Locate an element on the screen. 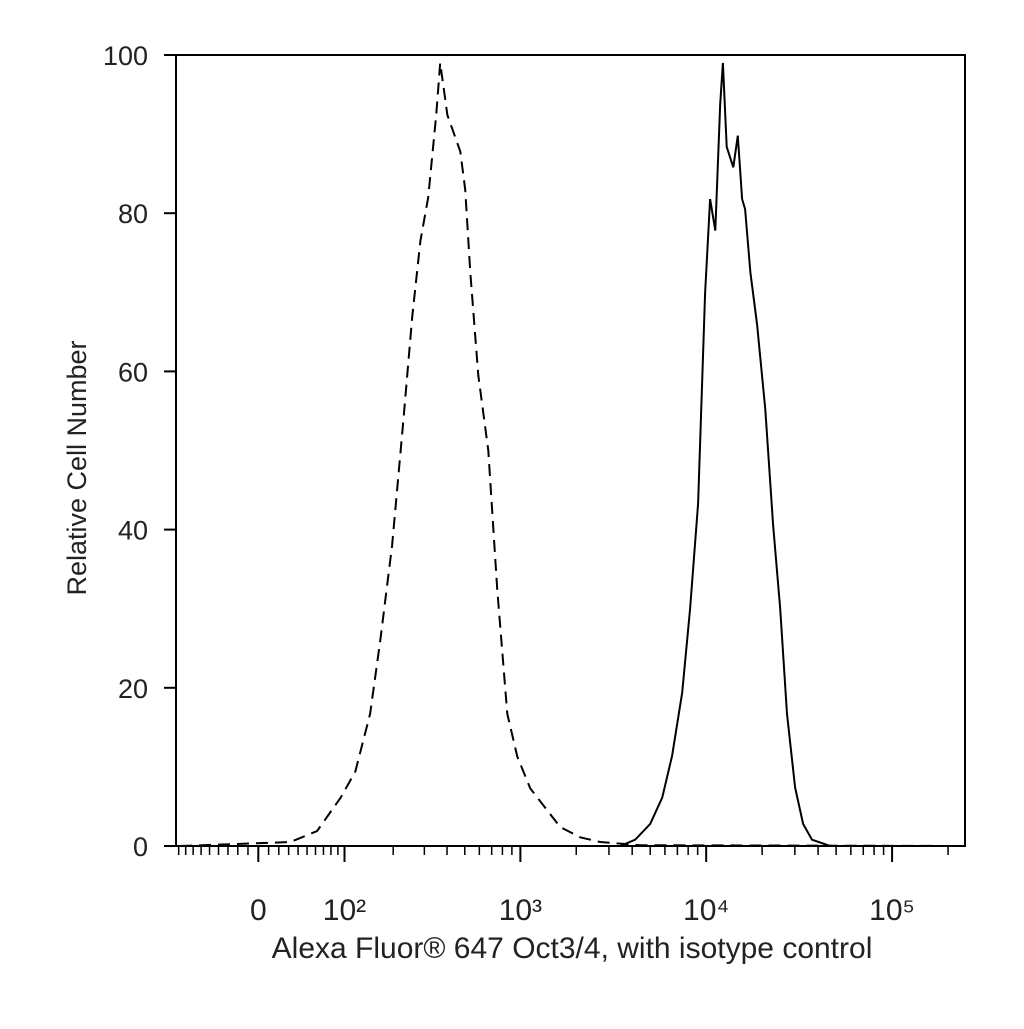  y-tick-label: 40 is located at coordinates (133, 531).